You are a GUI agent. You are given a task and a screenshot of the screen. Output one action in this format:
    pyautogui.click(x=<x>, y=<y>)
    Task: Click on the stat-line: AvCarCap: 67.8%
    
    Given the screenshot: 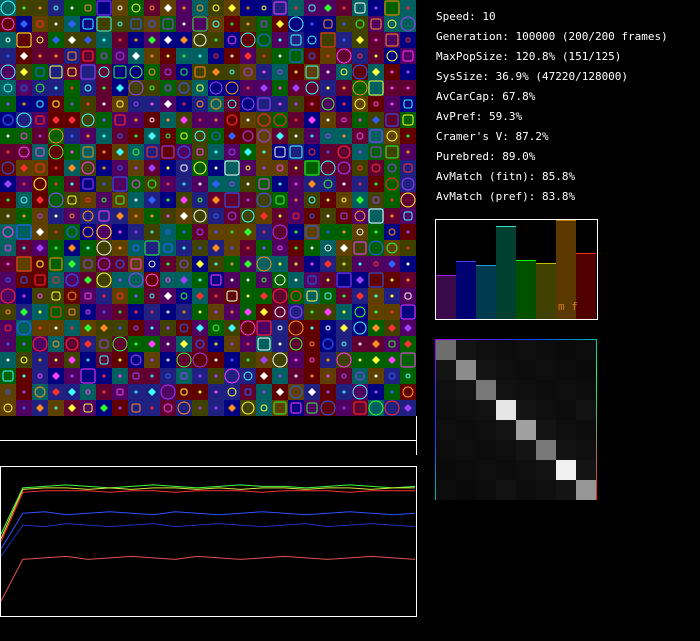 What is the action you would take?
    pyautogui.click(x=486, y=96)
    